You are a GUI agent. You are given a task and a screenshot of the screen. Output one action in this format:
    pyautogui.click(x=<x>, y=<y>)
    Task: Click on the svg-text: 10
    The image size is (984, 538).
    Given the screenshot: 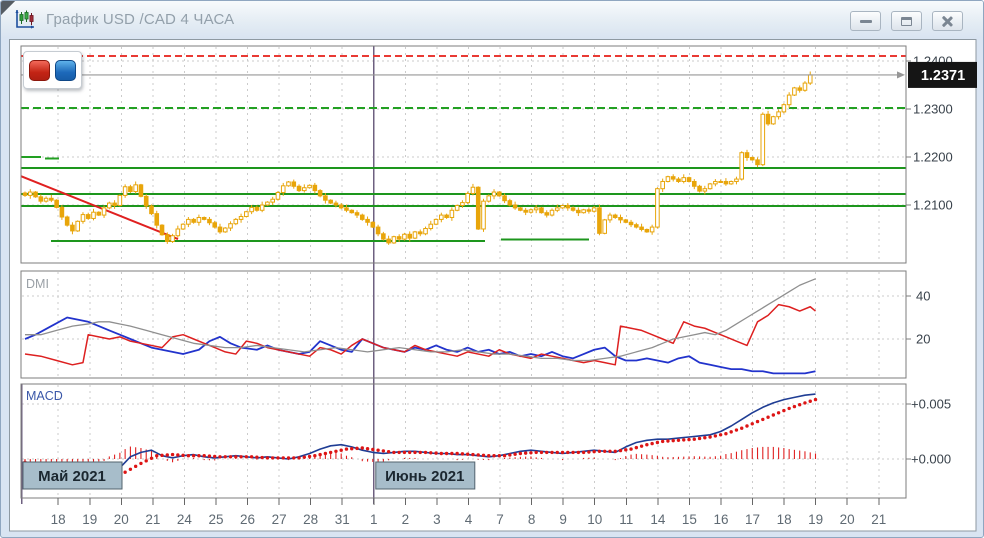 What is the action you would take?
    pyautogui.click(x=594, y=519)
    